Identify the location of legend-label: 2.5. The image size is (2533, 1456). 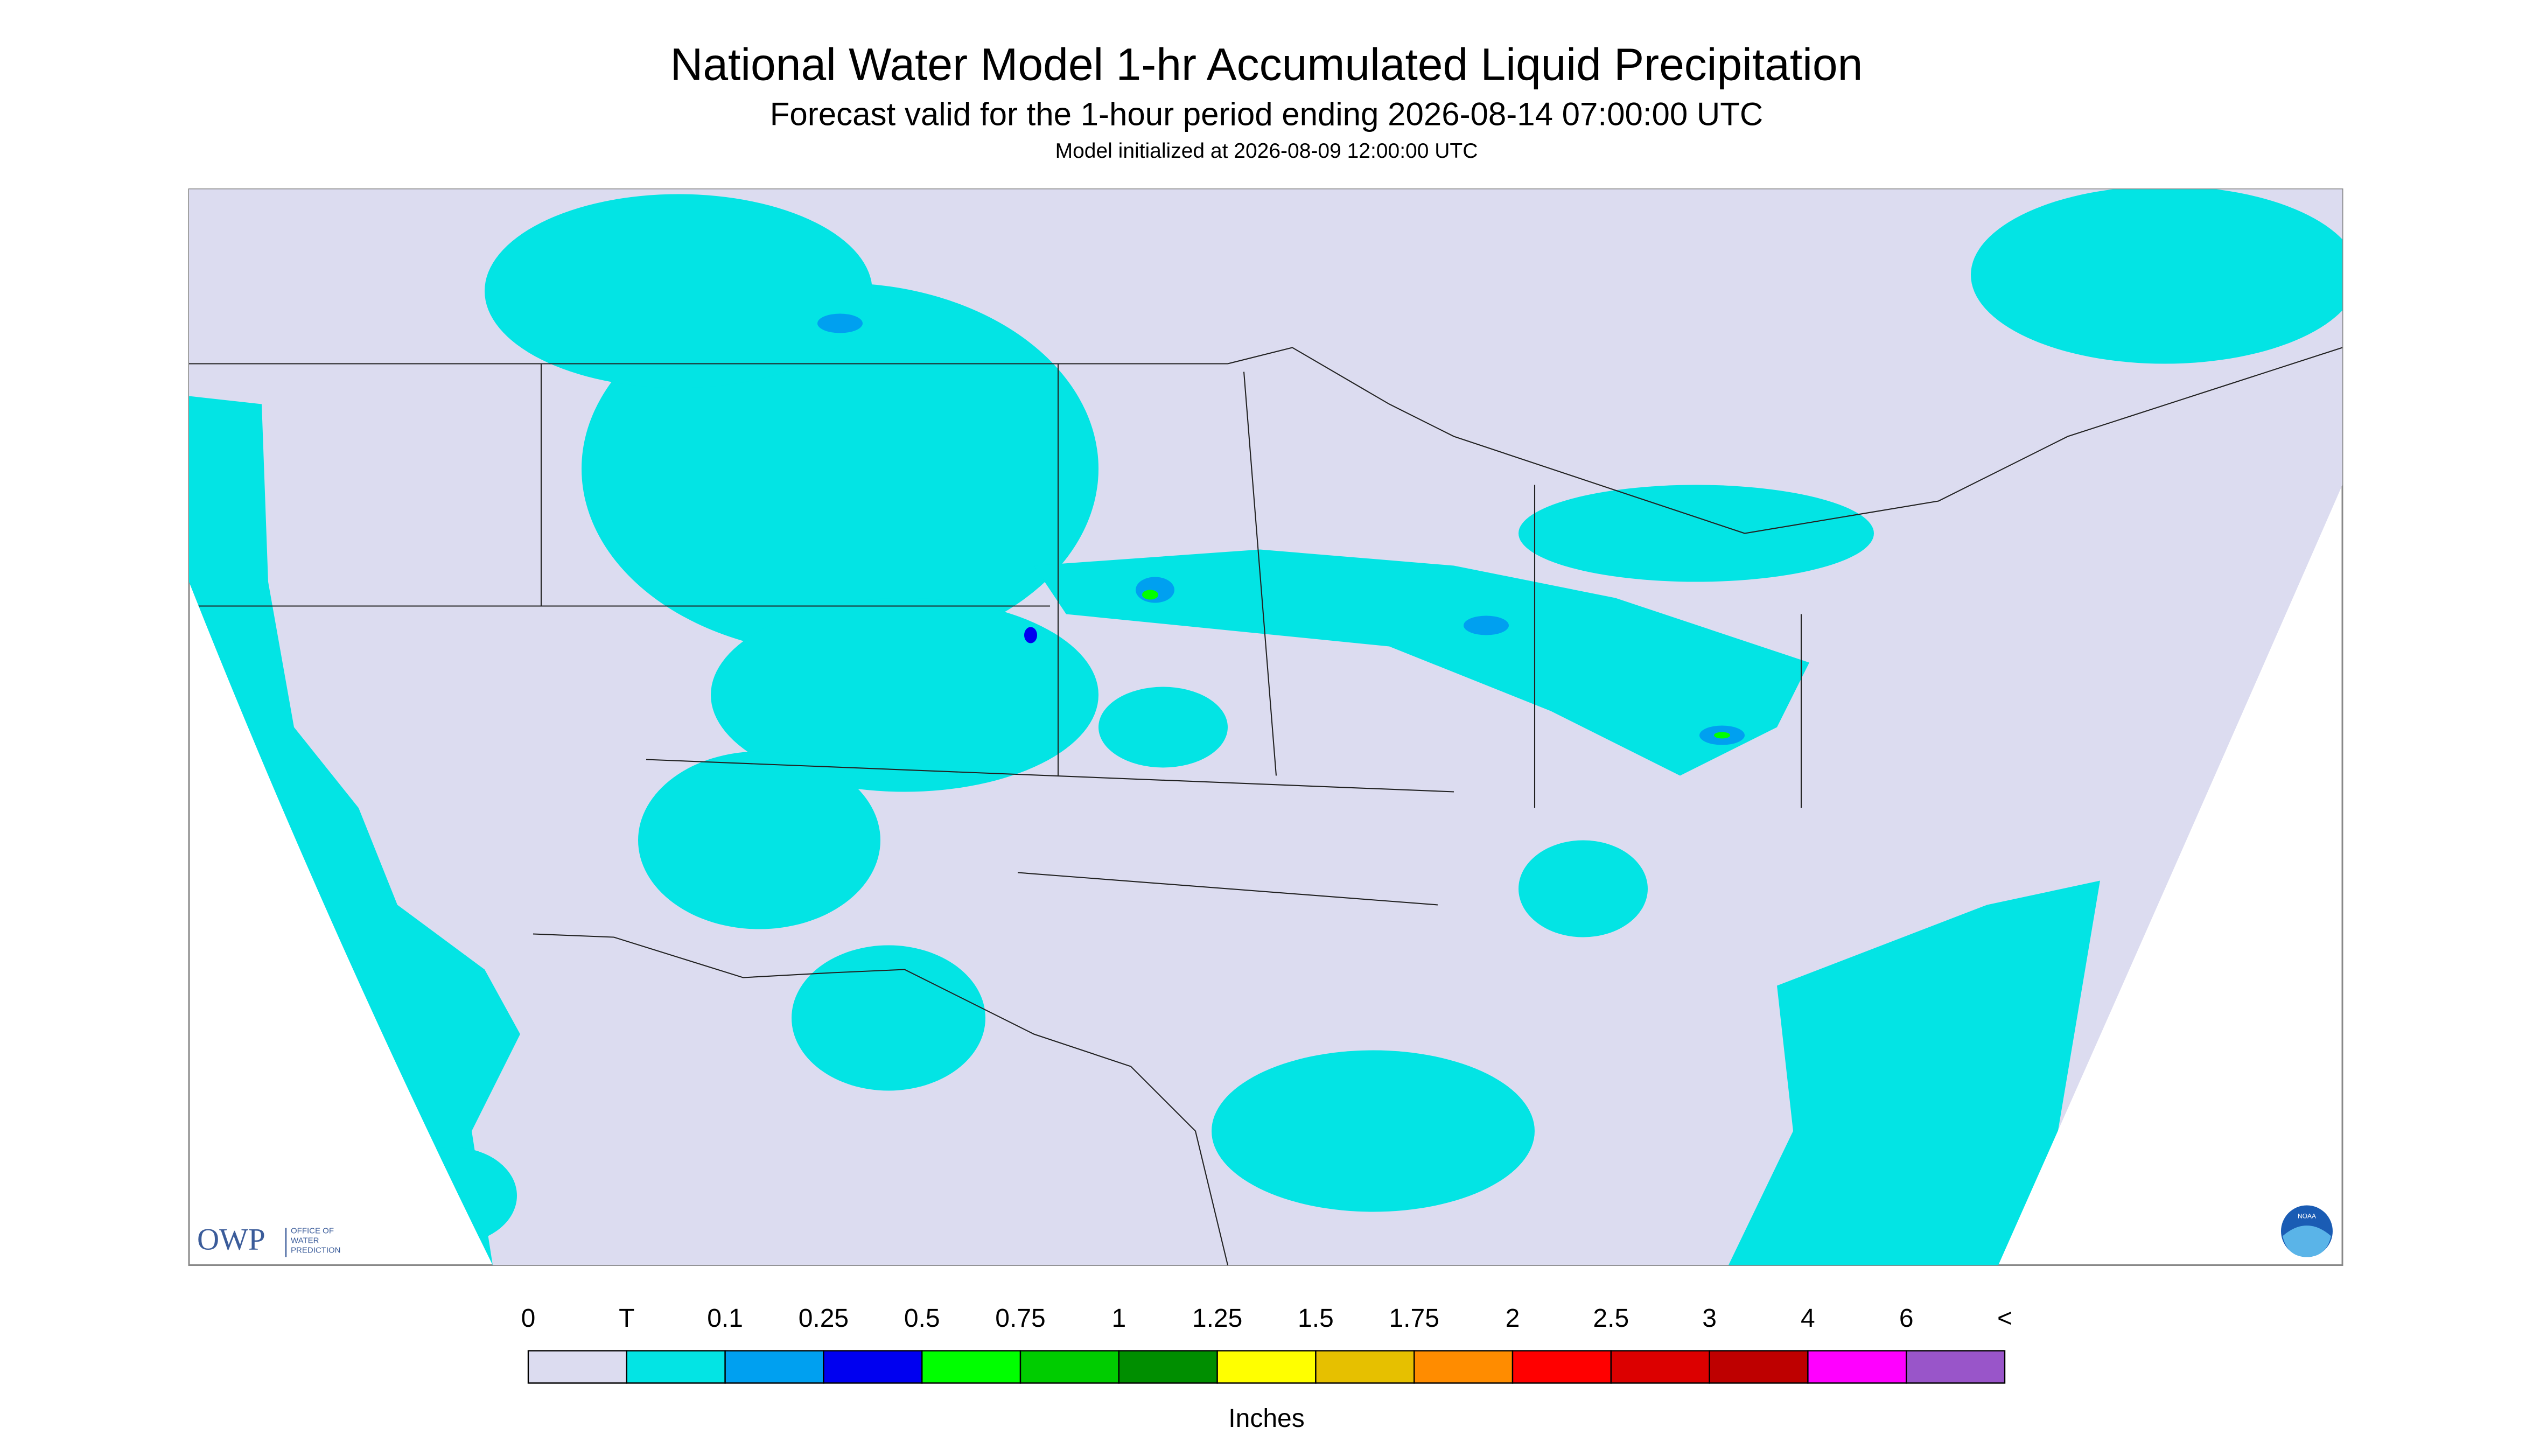
(1611, 1318).